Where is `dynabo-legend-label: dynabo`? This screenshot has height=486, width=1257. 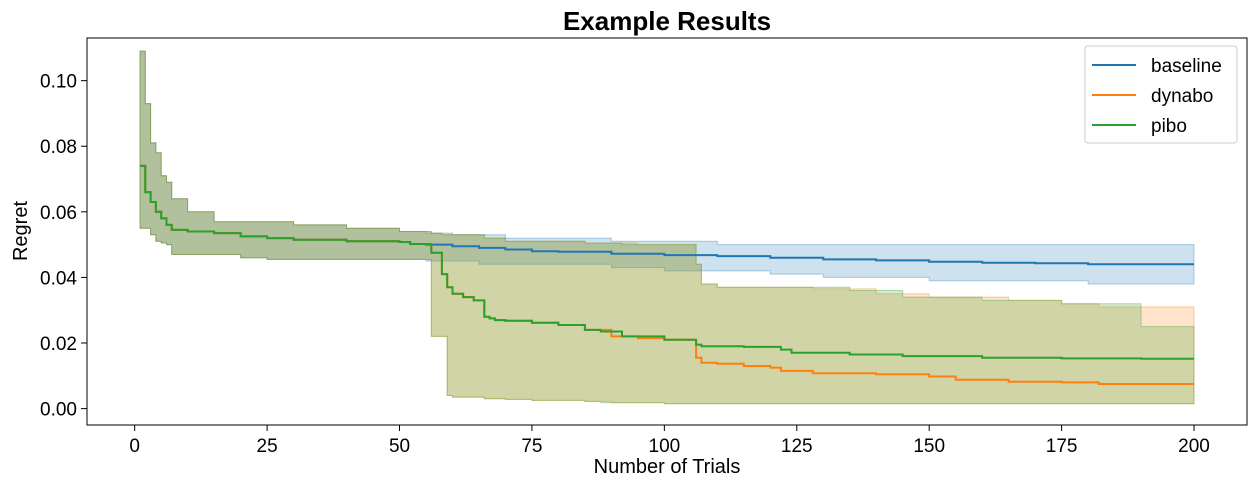 dynabo-legend-label: dynabo is located at coordinates (1182, 96).